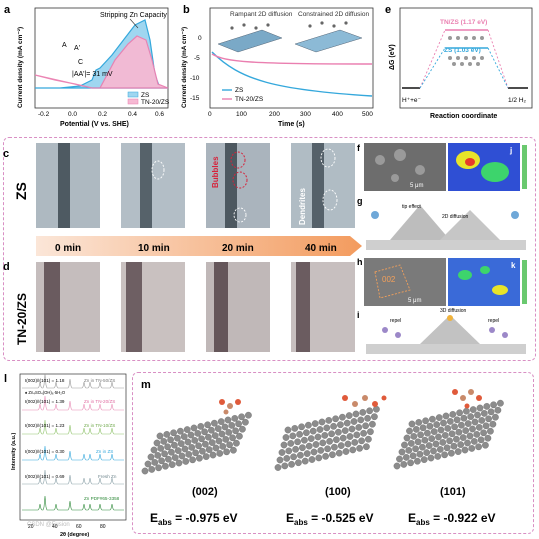 The image size is (539, 539). Describe the element at coordinates (55, 527) in the screenshot. I see `svg-text: 40` at that location.